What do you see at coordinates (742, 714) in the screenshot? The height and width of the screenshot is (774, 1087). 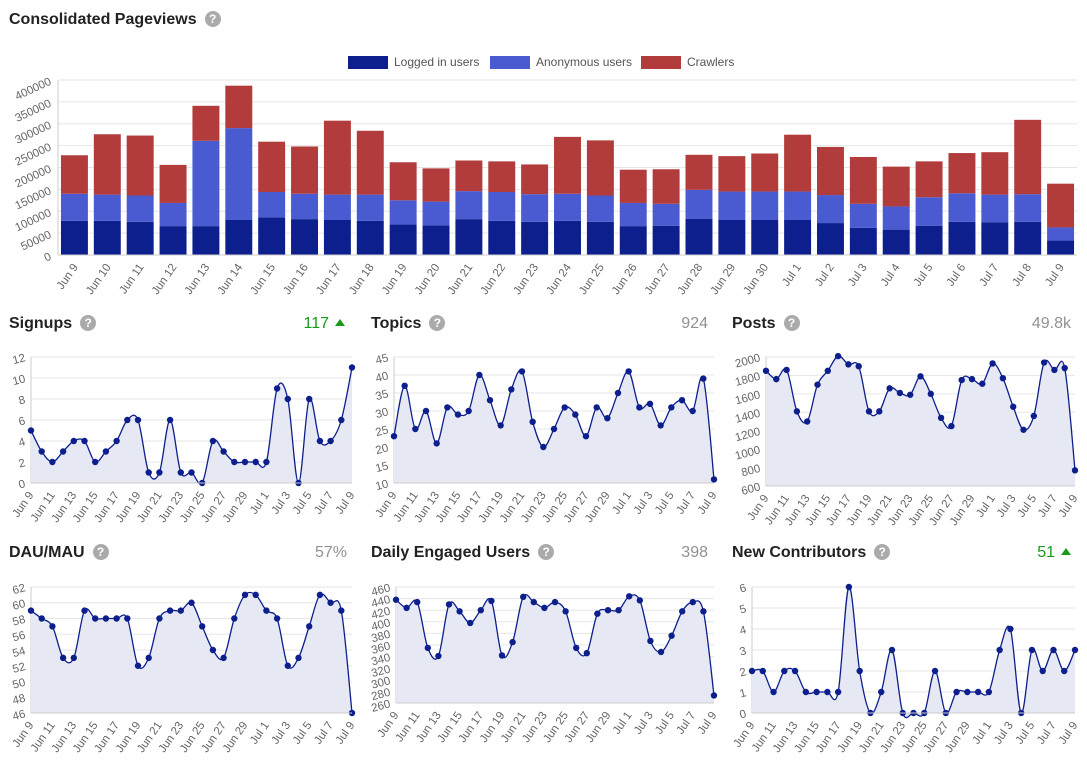 I see `y-tick-label: 0` at bounding box center [742, 714].